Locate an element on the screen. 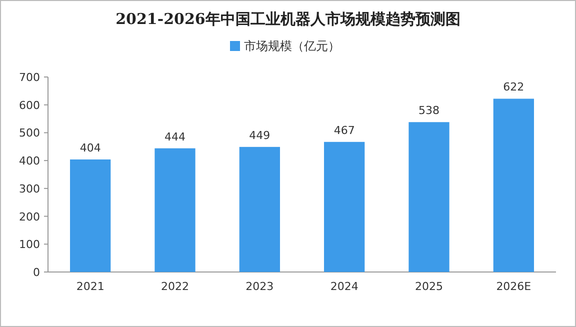 Image resolution: width=576 pixels, height=327 pixels. y-tick-label: 300 is located at coordinates (29, 189).